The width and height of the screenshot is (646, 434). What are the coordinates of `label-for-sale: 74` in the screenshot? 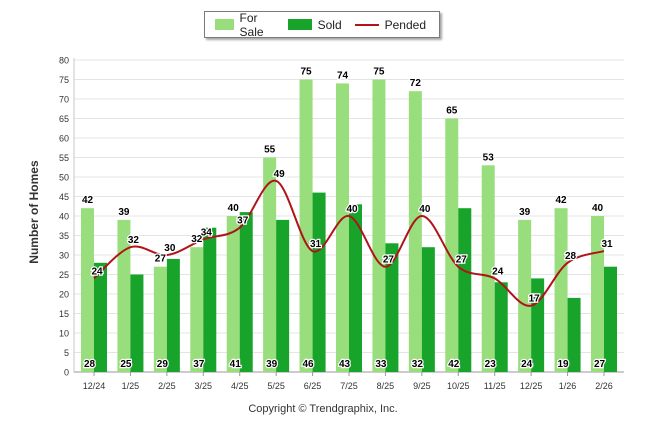 It's located at (343, 75).